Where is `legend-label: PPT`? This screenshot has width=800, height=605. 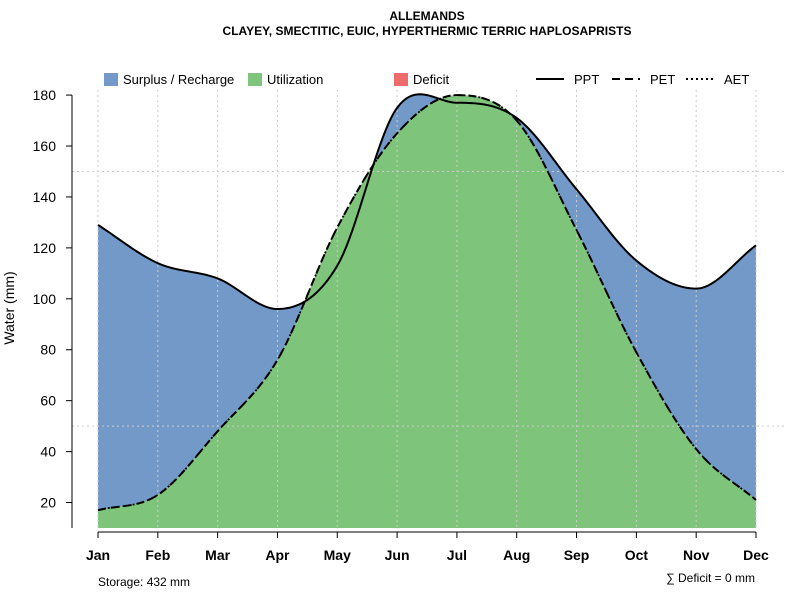 legend-label: PPT is located at coordinates (586, 79).